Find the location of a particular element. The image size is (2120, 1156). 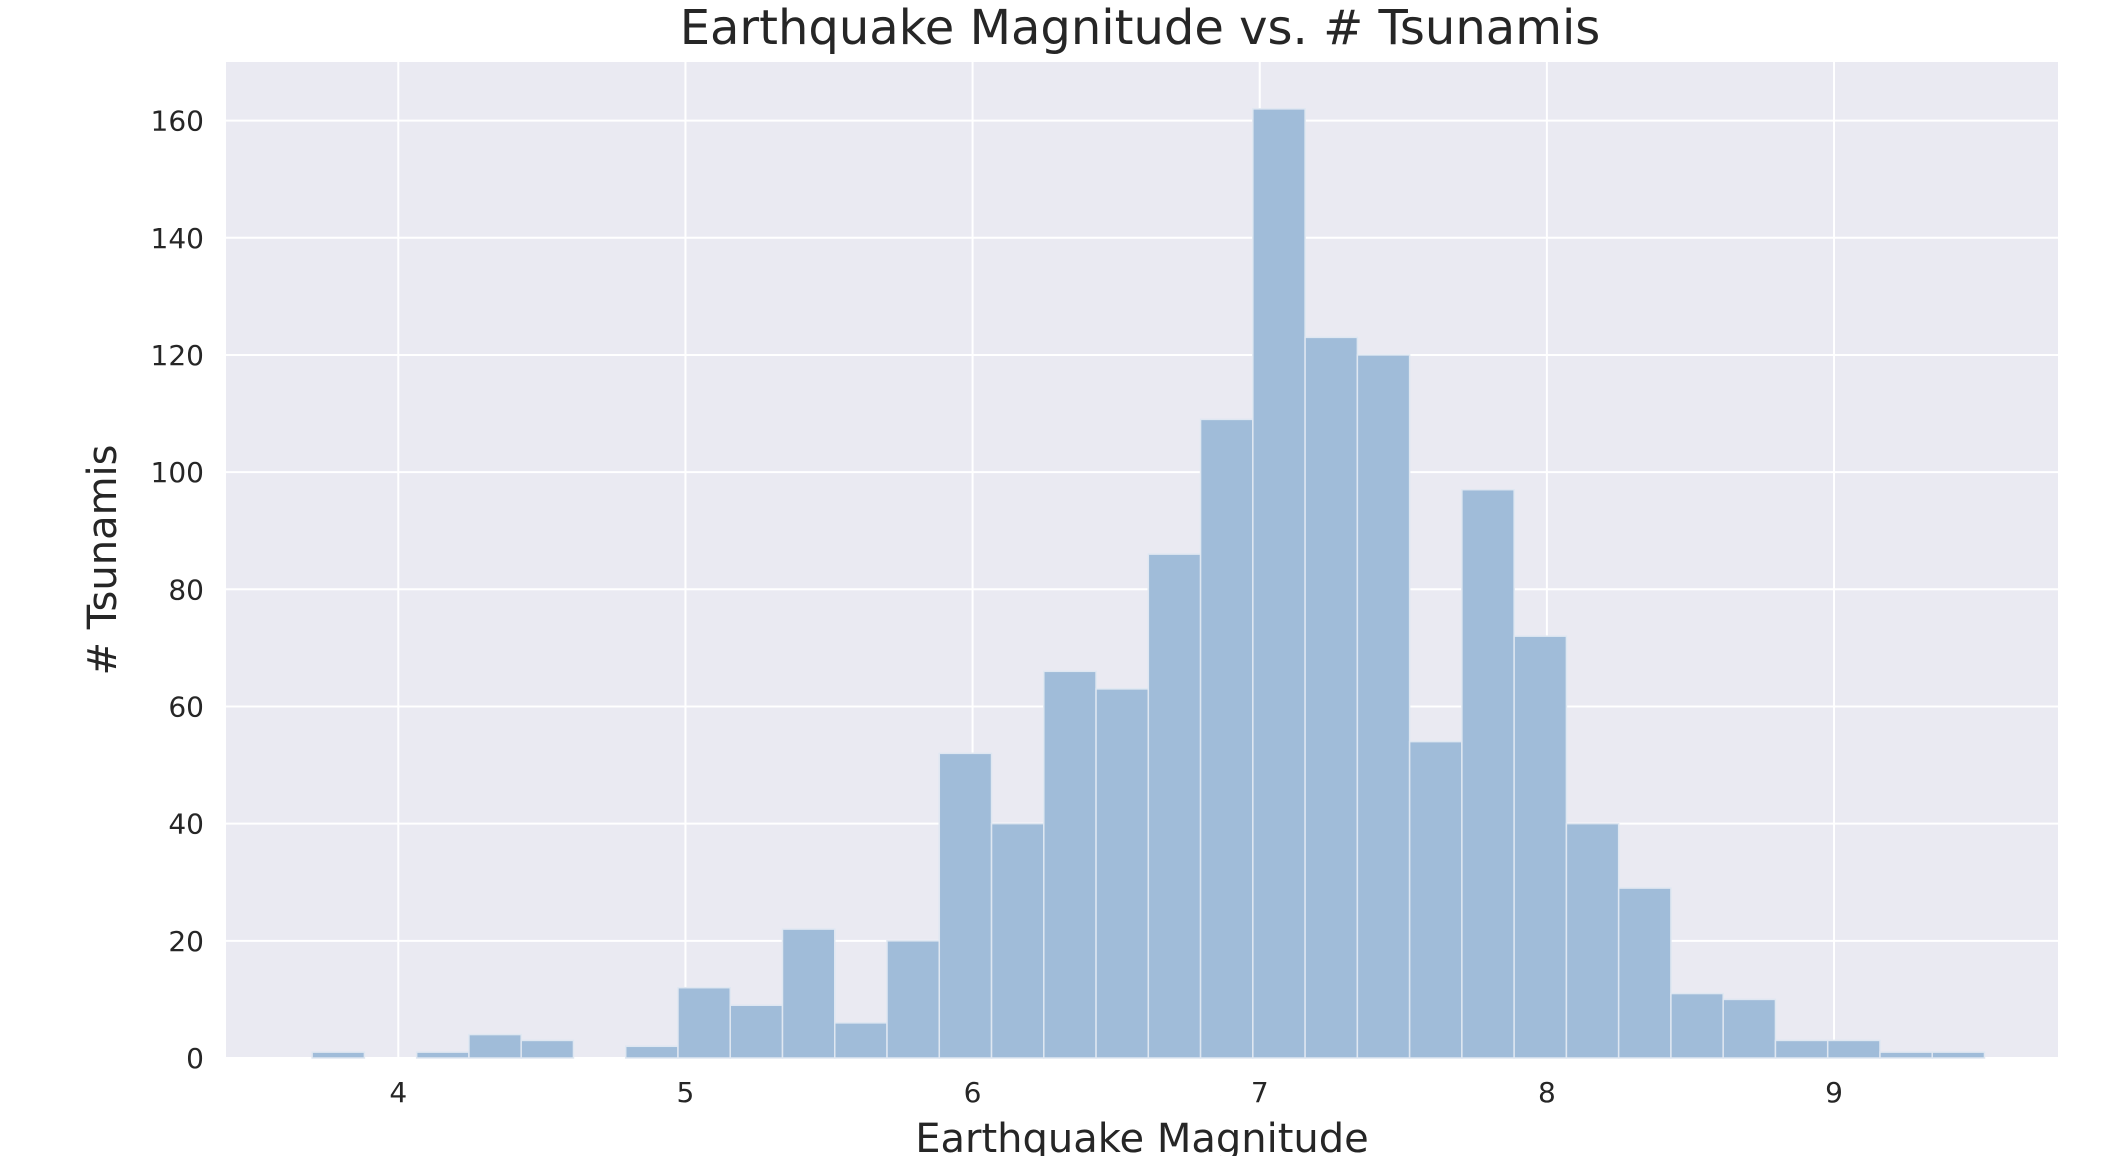

x-axis-title: Earthquake Magnitude is located at coordinates (1142, 1136).